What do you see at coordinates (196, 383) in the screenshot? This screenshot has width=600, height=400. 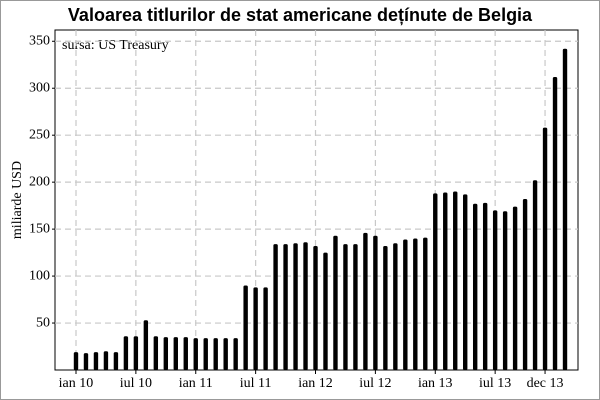 I see `x-tick-label: ian 11` at bounding box center [196, 383].